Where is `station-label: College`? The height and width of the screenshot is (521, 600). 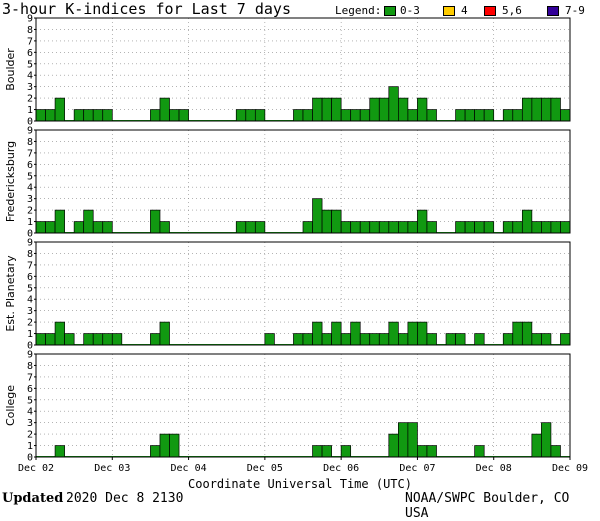 station-label: College is located at coordinates (10, 405).